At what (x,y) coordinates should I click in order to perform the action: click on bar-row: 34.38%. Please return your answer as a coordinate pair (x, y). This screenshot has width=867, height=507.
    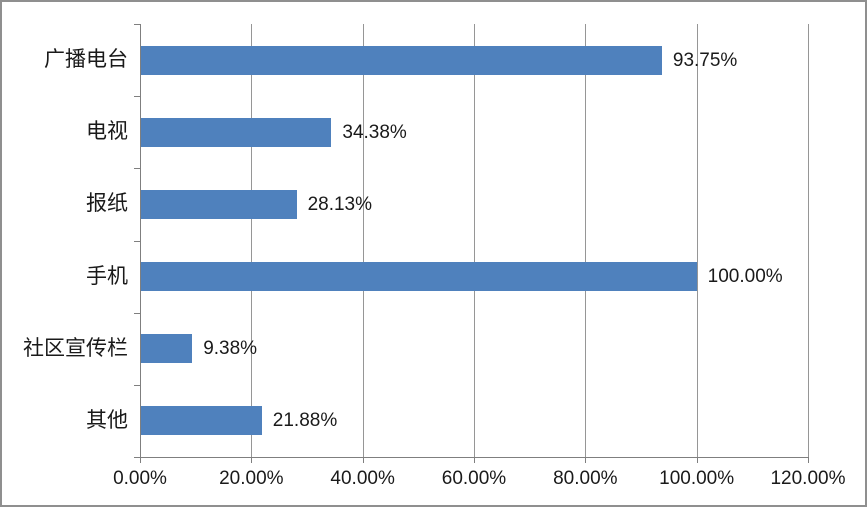
    Looking at the image, I should click on (474, 132).